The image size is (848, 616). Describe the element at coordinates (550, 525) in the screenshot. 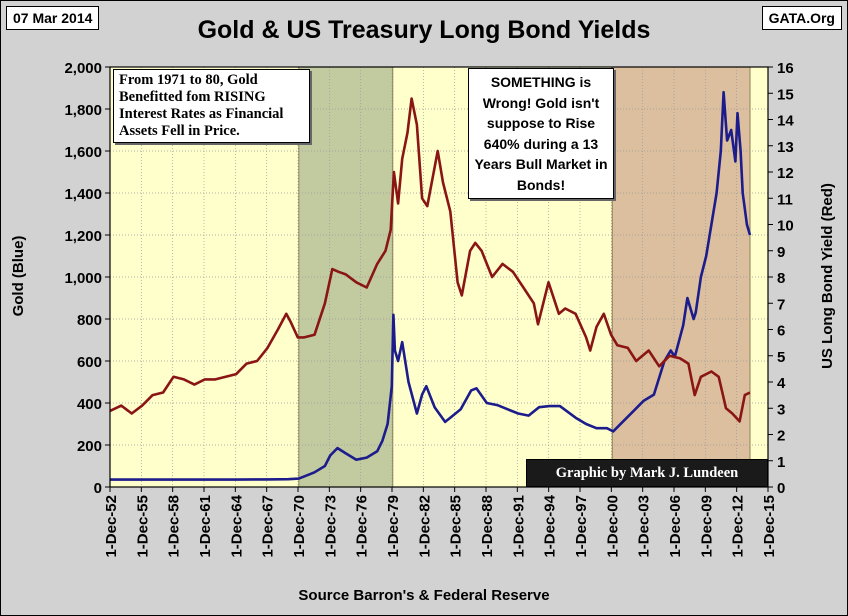

I see `x-tick-label: 1-Dec-94` at that location.